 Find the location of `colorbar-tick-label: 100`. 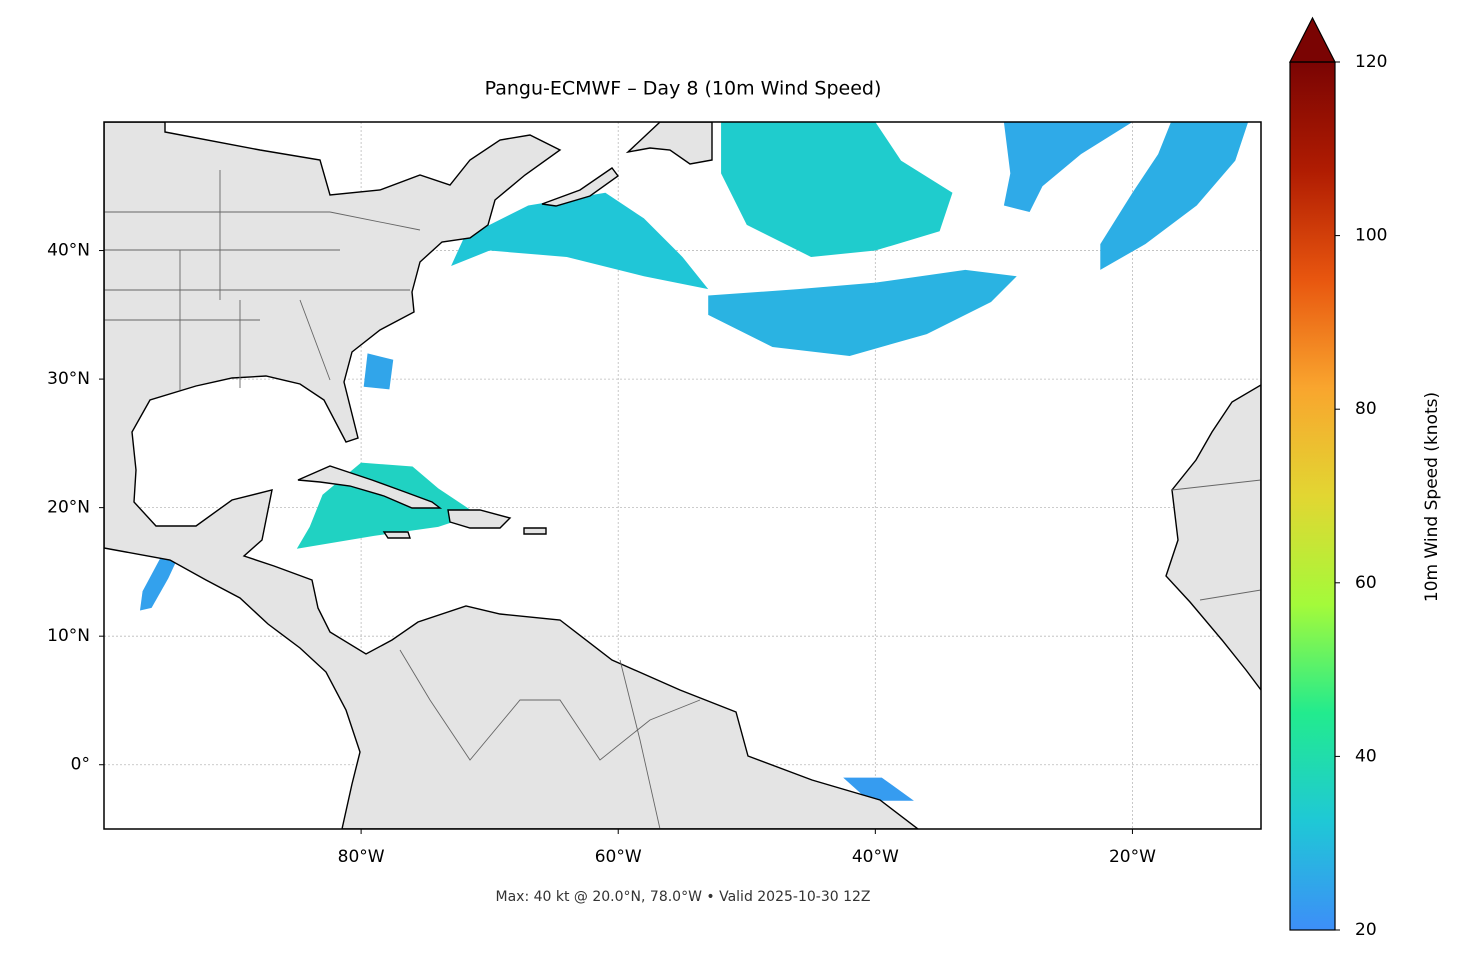

colorbar-tick-label: 100 is located at coordinates (1371, 236).